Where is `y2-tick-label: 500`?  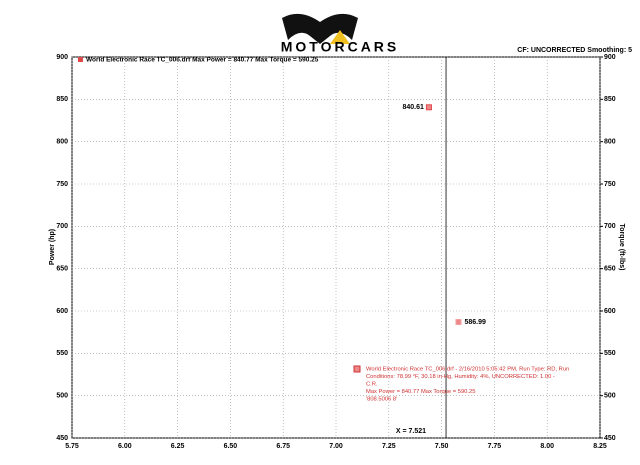
y2-tick-label: 500 is located at coordinates (610, 396).